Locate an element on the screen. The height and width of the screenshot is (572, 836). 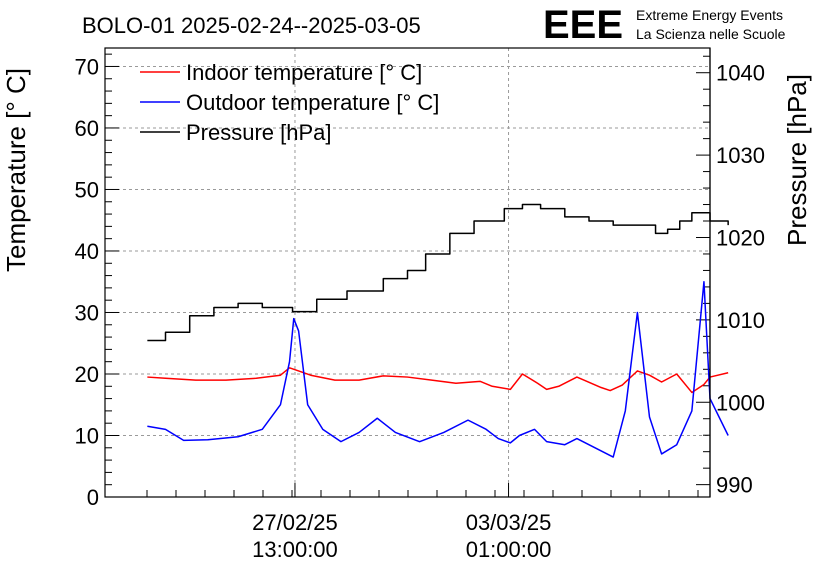
y-tick-label: 50 is located at coordinates (87, 189).